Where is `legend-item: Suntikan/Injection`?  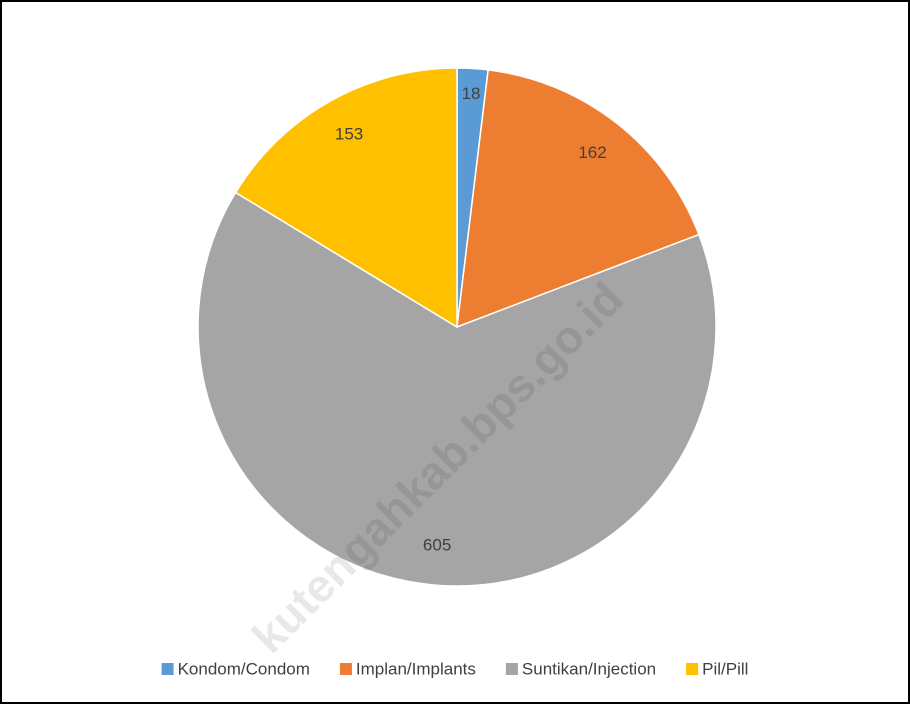
legend-item: Suntikan/Injection is located at coordinates (580, 668).